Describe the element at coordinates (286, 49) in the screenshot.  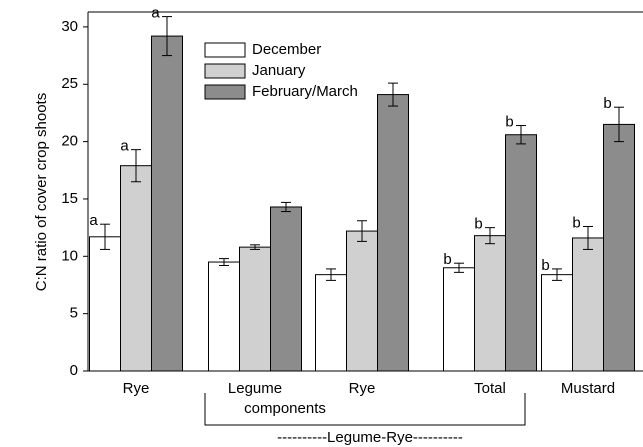
I see `legend-label: December` at that location.